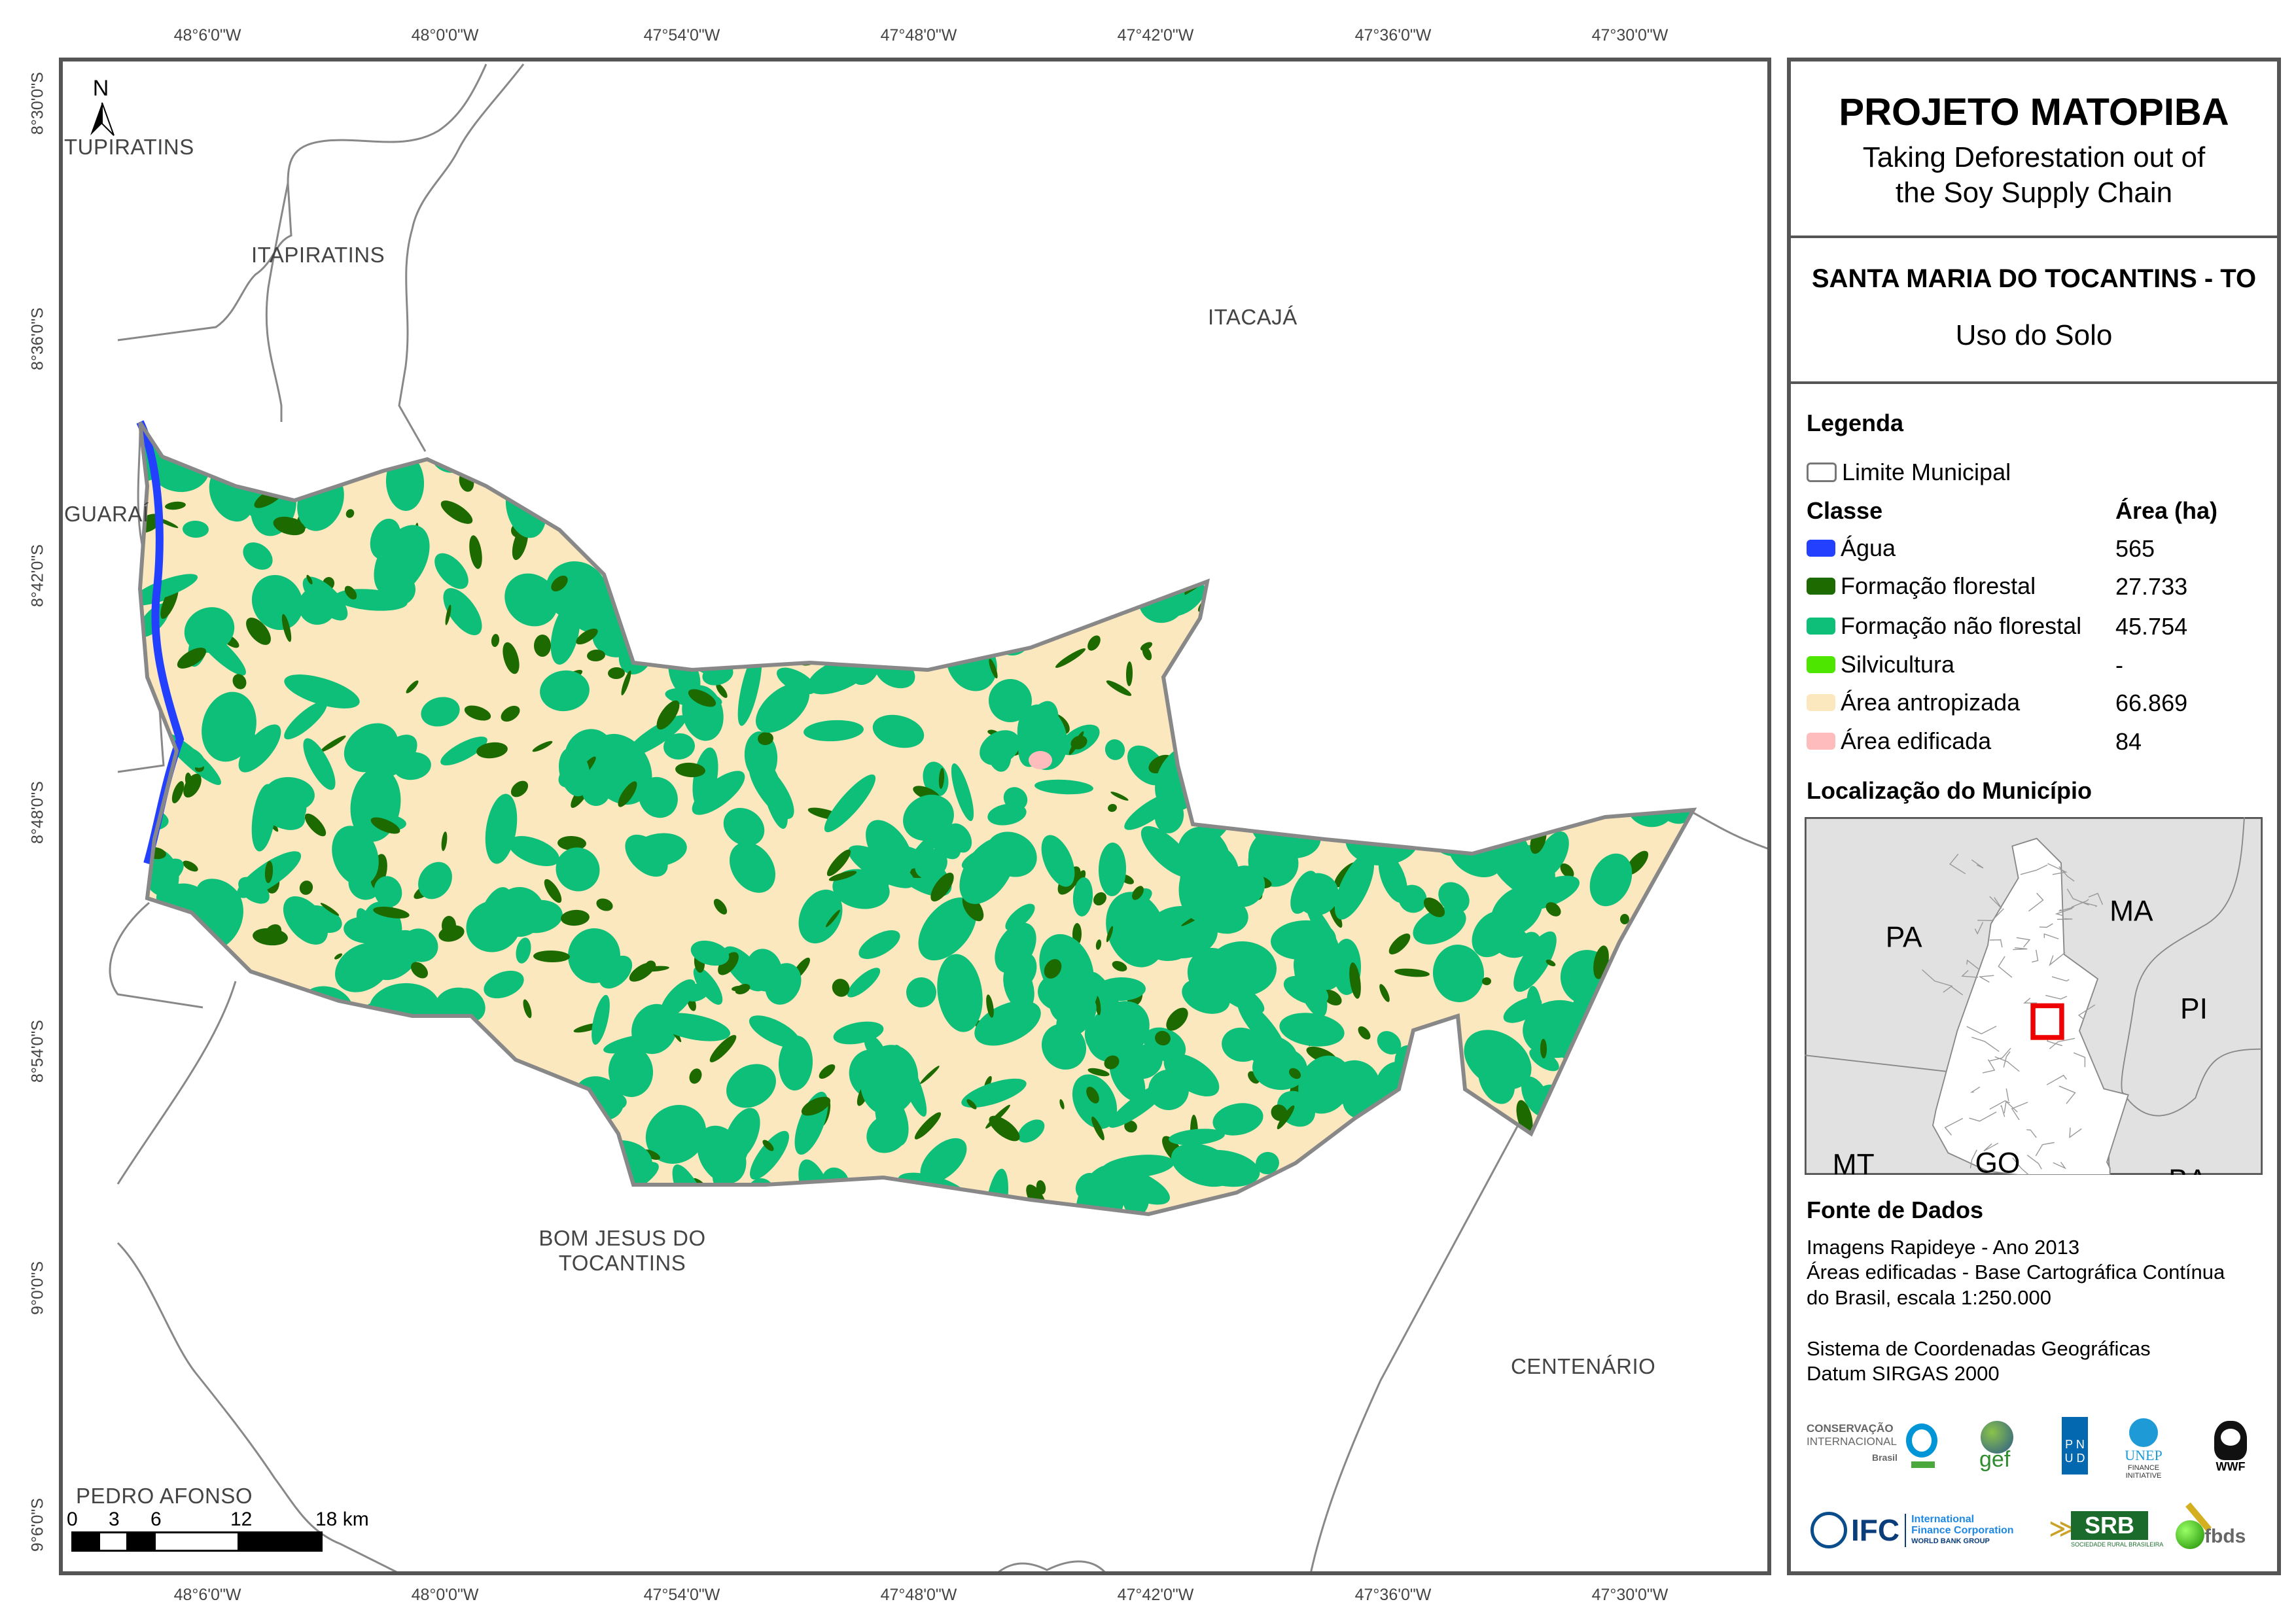  Describe the element at coordinates (1909, 472) in the screenshot. I see `legend-item-boundary: Limite Municipal` at that location.